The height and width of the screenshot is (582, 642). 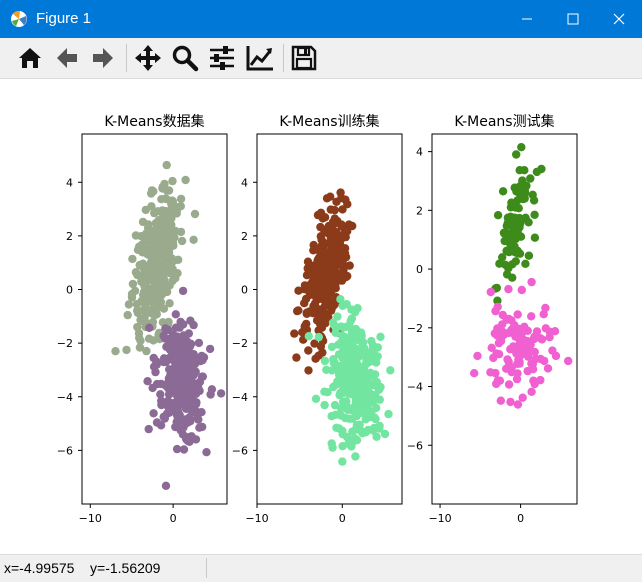 I want to click on forward-button, so click(x=103, y=58).